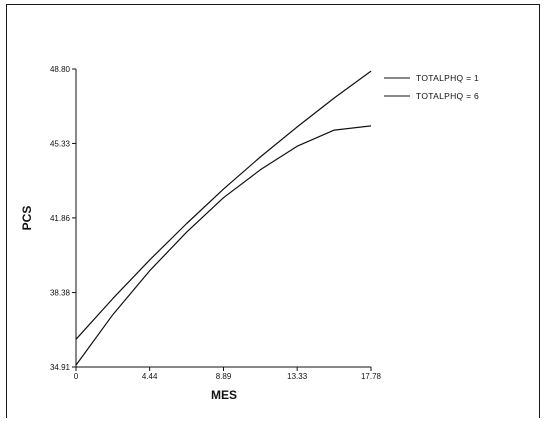  I want to click on x-tick-label: 17.78, so click(371, 376).